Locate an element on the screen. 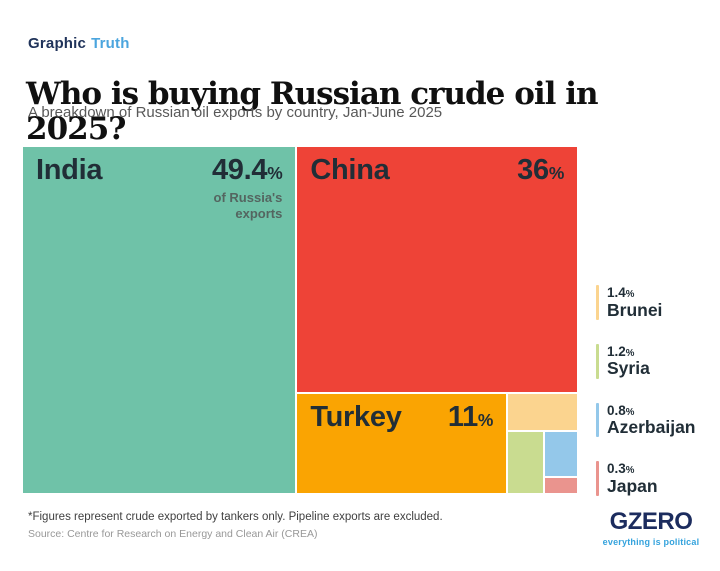 The image size is (720, 571). tile-country-label: China is located at coordinates (350, 170).